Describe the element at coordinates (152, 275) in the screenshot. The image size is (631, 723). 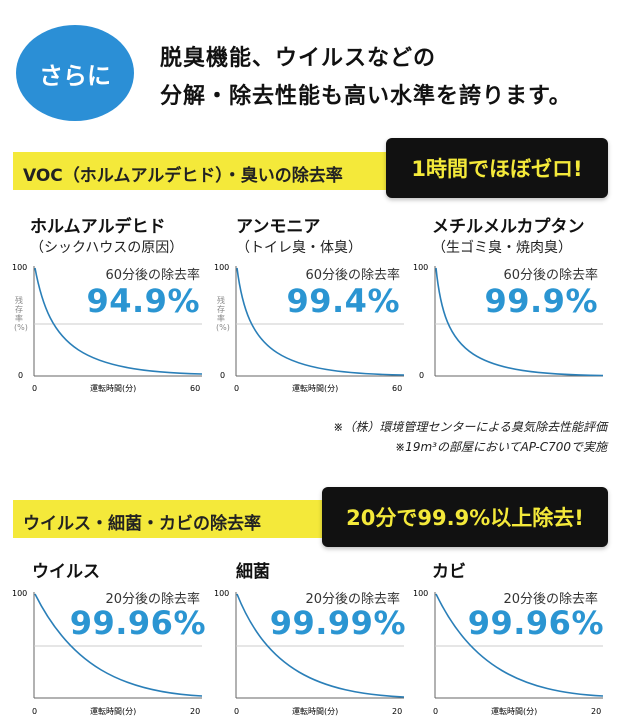
I see `voc-removal-label-1: 60分後の除去率` at that location.